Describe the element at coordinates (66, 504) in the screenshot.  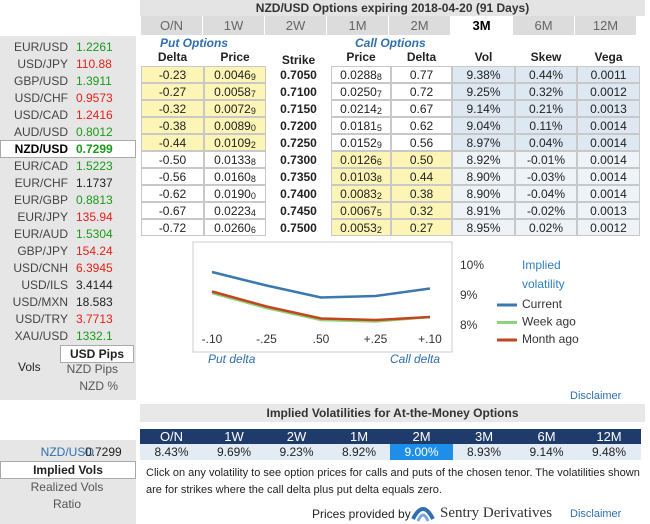
I see `mode-ratio: Ratio` at that location.